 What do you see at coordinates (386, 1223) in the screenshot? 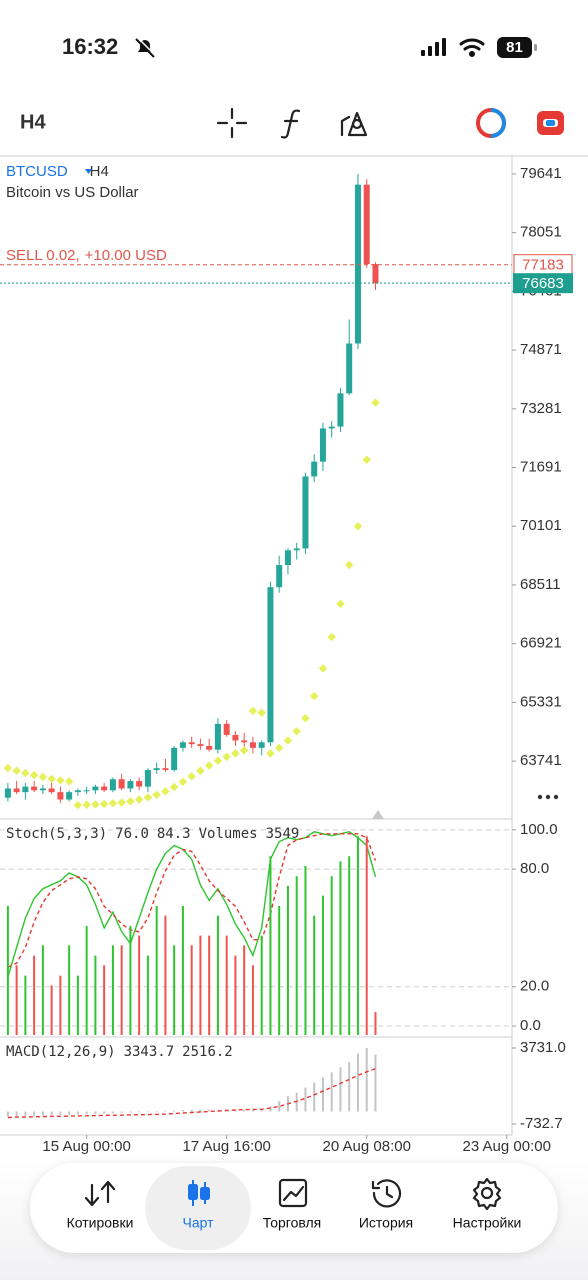
I see `nav-label: История` at bounding box center [386, 1223].